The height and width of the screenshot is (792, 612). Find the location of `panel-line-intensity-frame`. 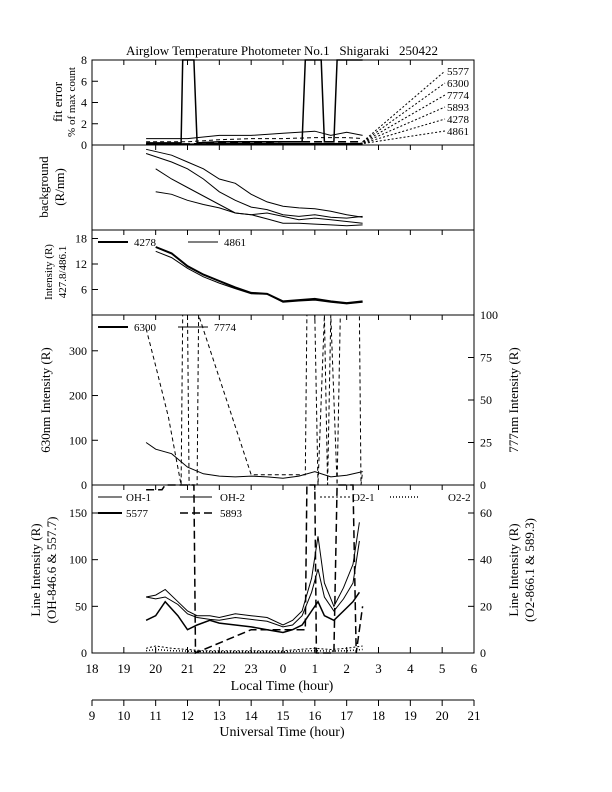

panel-line-intensity-frame is located at coordinates (283, 569).